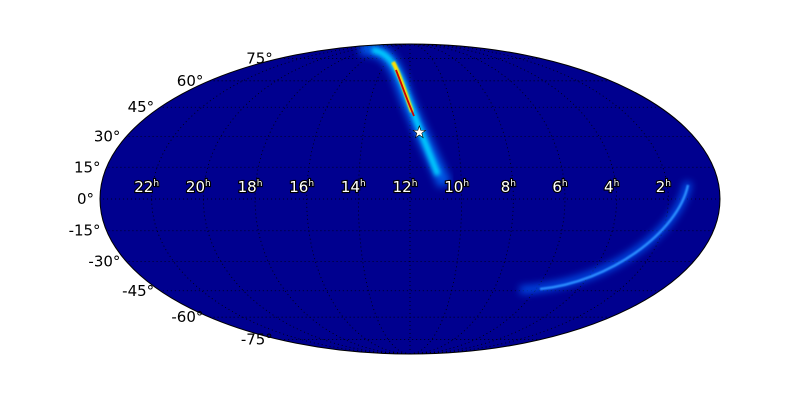  Describe the element at coordinates (104, 262) in the screenshot. I see `dec-tick-label: -30°` at that location.